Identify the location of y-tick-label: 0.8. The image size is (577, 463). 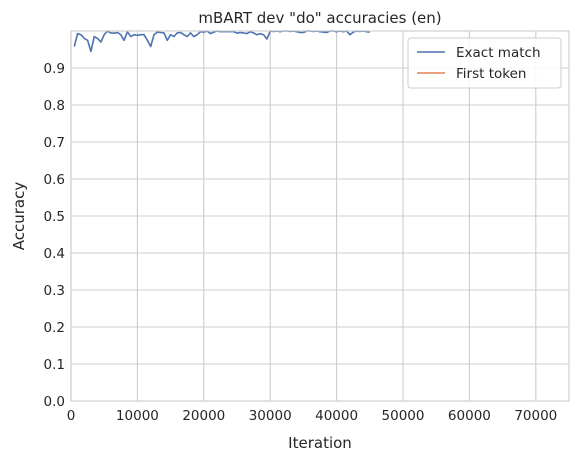
(54, 106).